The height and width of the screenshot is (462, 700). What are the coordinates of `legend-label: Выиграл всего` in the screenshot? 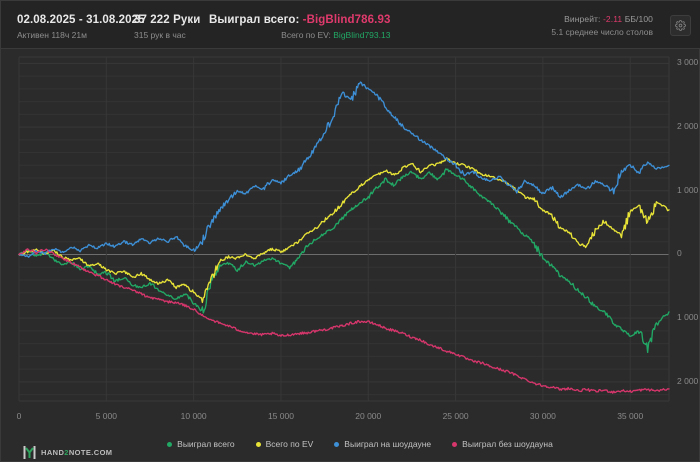 It's located at (206, 444).